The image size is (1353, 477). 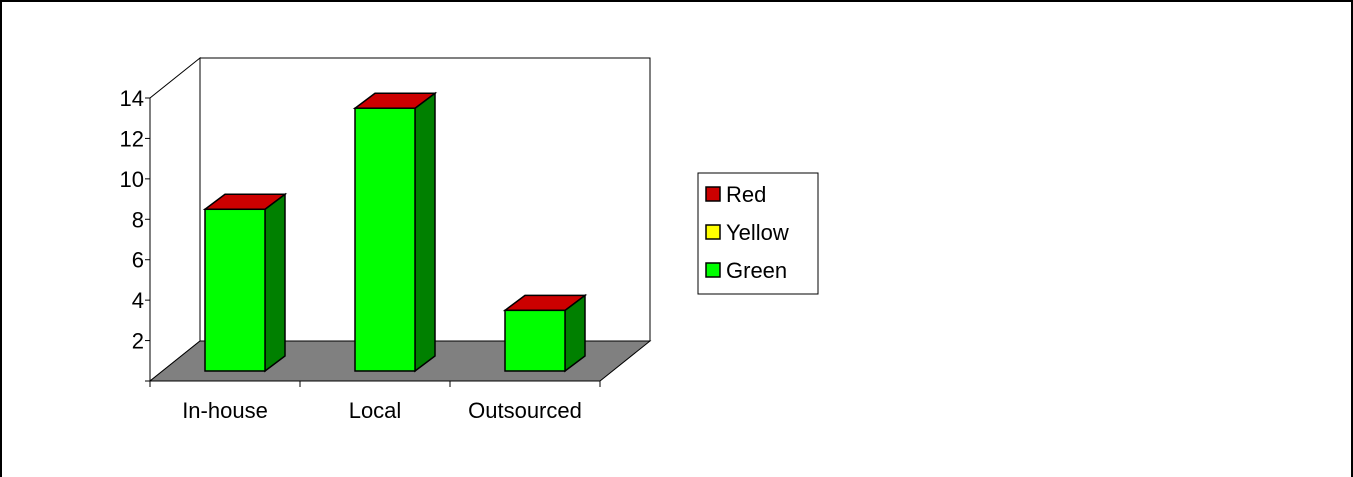 What do you see at coordinates (138, 341) in the screenshot?
I see `y-tick-label: 2` at bounding box center [138, 341].